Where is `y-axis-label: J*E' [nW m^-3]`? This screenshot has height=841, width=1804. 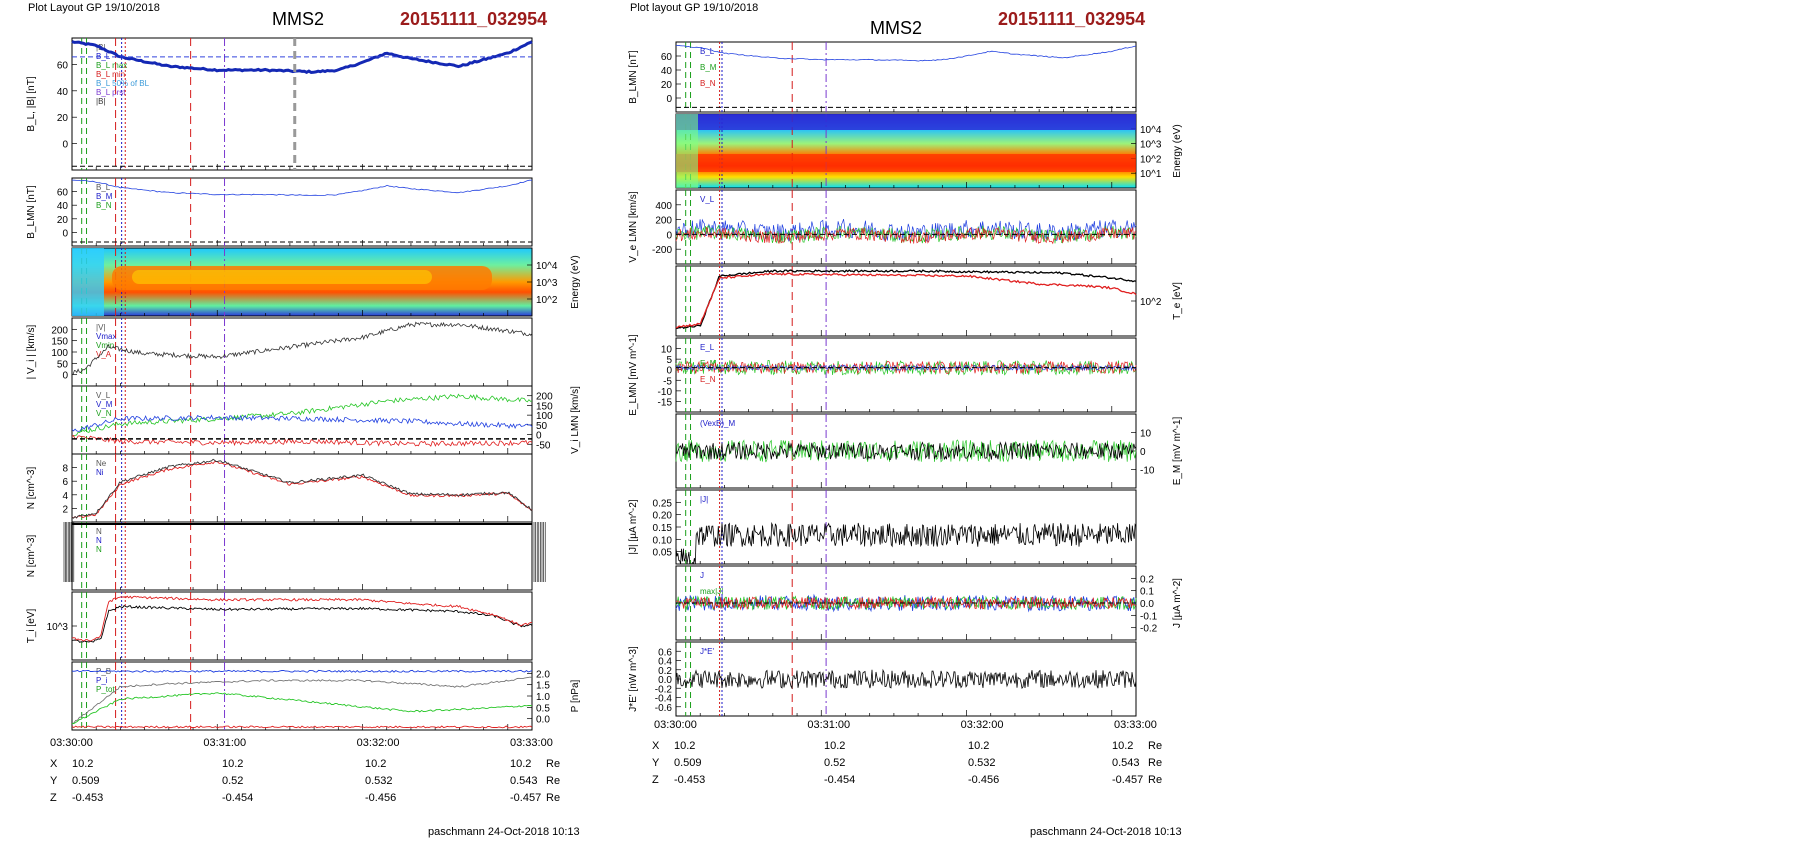 y-axis-label: J*E' [nW m^-3] is located at coordinates (633, 679).